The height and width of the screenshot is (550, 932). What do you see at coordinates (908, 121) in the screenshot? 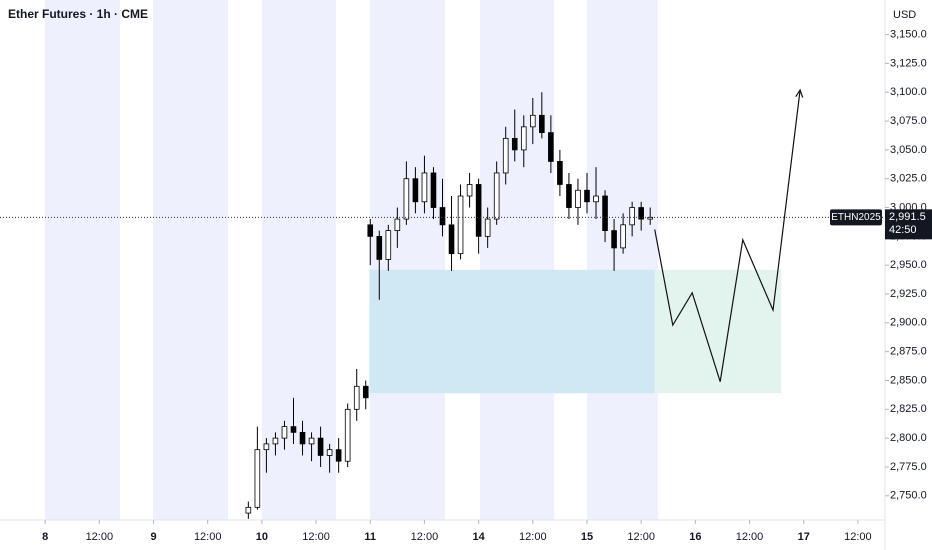
I see `y-tick-label: 3,075.0` at bounding box center [908, 121].